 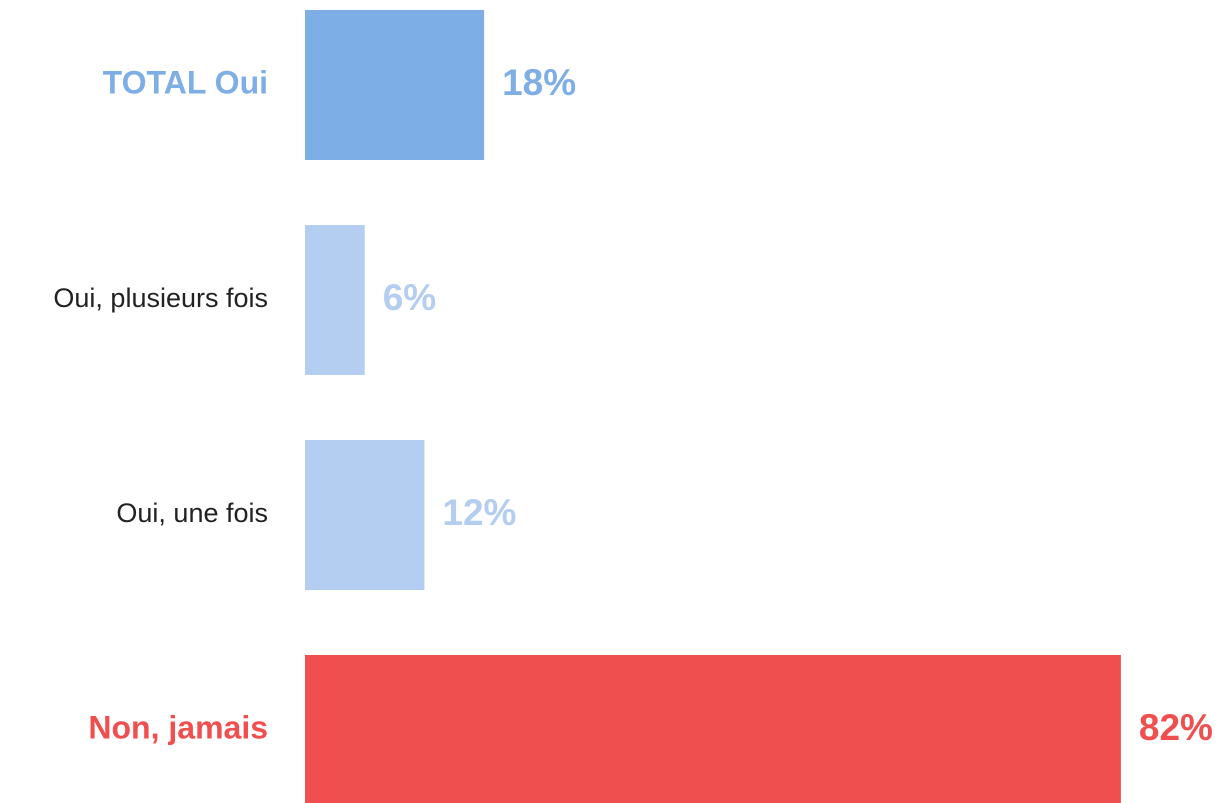 What do you see at coordinates (479, 512) in the screenshot?
I see `value-label: 12%` at bounding box center [479, 512].